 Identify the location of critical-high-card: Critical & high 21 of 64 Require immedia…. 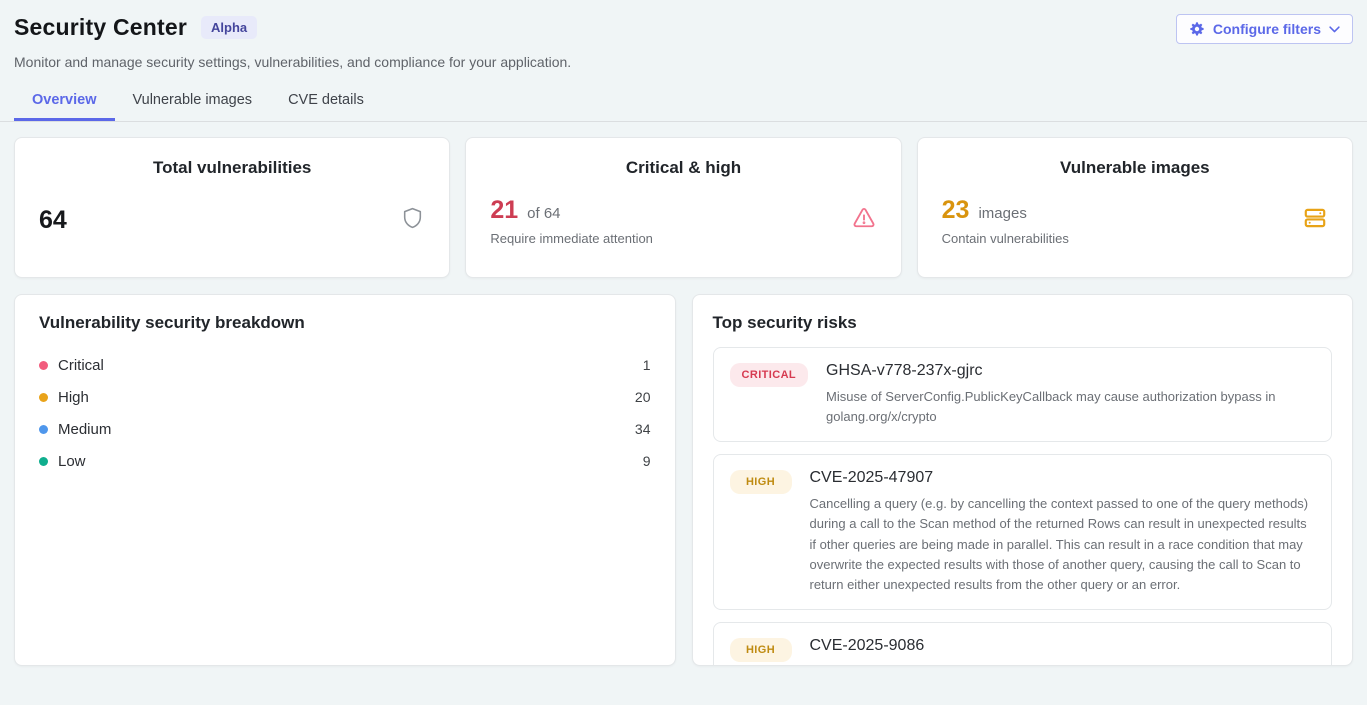
(683, 207).